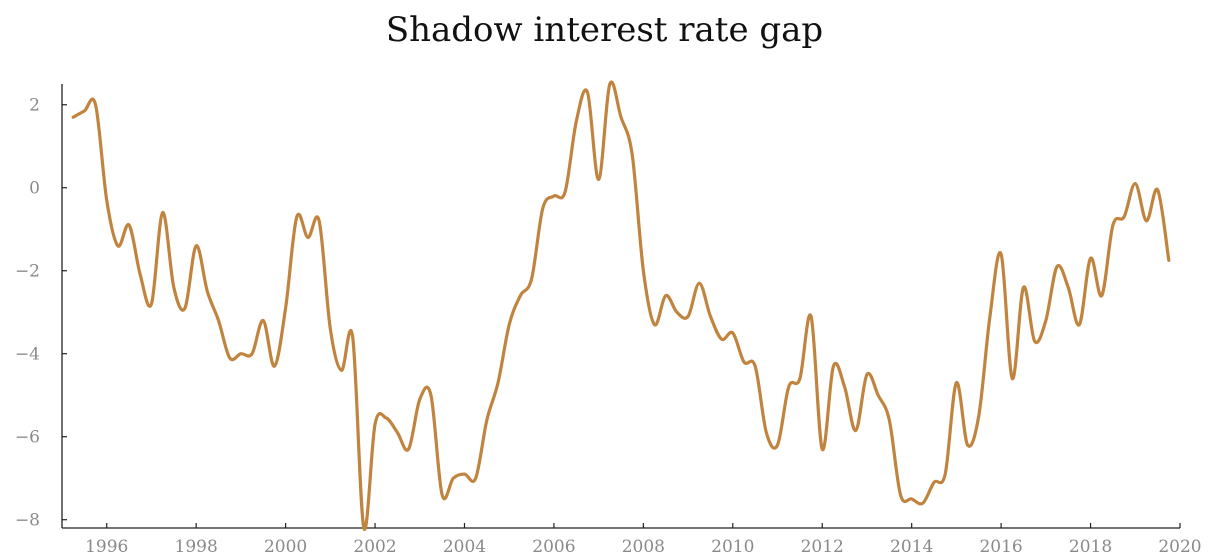  Describe the element at coordinates (27, 355) in the screenshot. I see `y-tick-label: −4` at that location.